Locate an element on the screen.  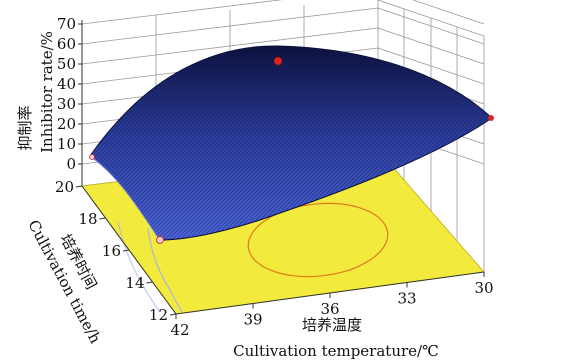
right-back-wall-border is located at coordinates (431, 136).